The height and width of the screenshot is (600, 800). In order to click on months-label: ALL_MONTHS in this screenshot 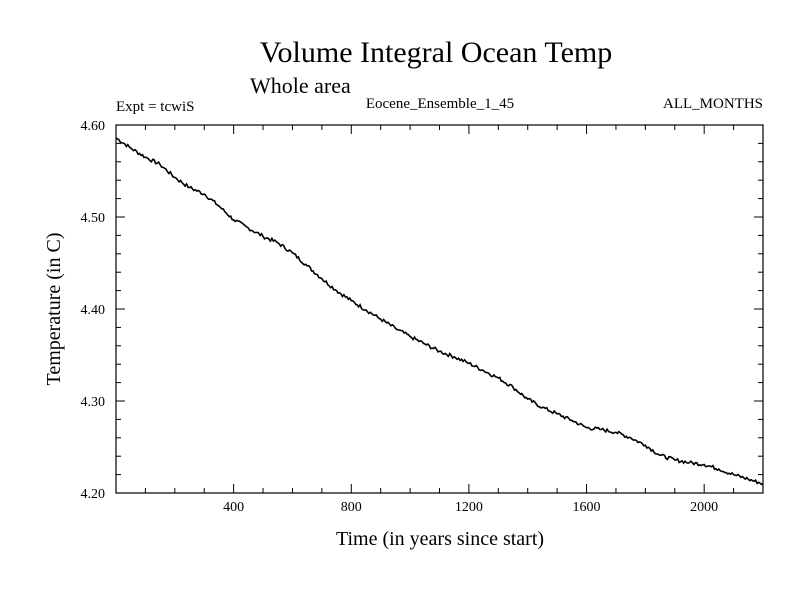, I will do `click(713, 104)`.